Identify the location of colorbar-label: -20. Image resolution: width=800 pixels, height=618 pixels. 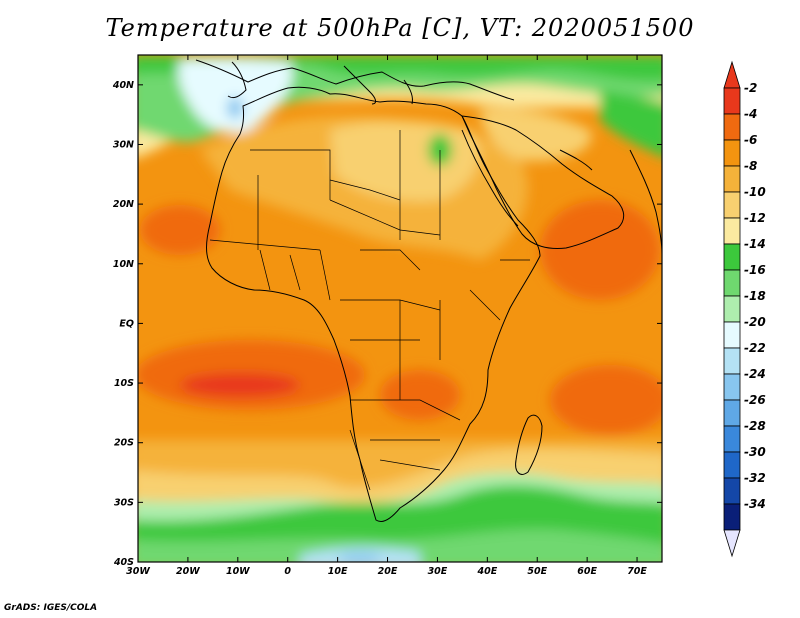
(755, 322).